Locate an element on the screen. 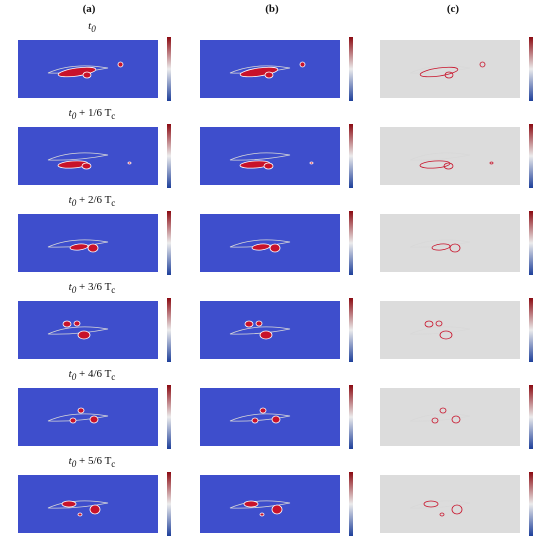  time-label-row-1: t0 + 1/6 Tc is located at coordinates (92, 114).